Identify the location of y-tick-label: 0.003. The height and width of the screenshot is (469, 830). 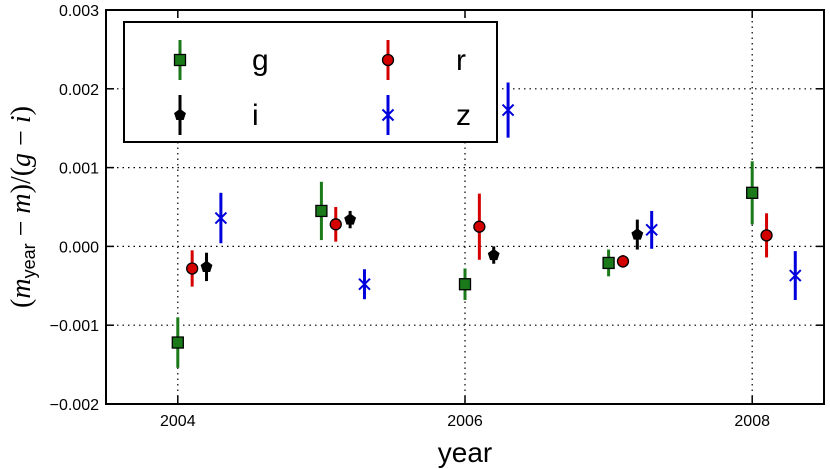
(79, 11).